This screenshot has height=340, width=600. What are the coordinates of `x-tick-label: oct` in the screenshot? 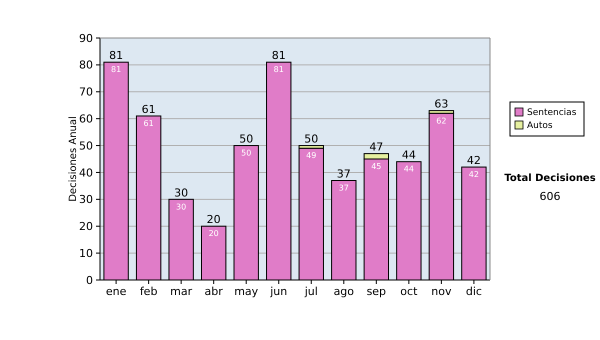 It's located at (409, 291).